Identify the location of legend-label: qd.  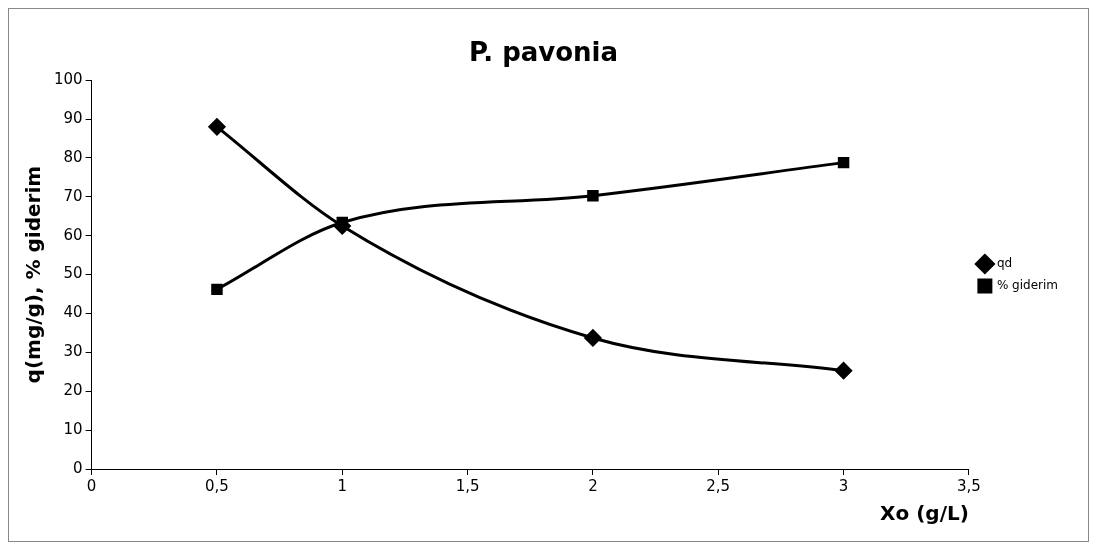
(1004, 263).